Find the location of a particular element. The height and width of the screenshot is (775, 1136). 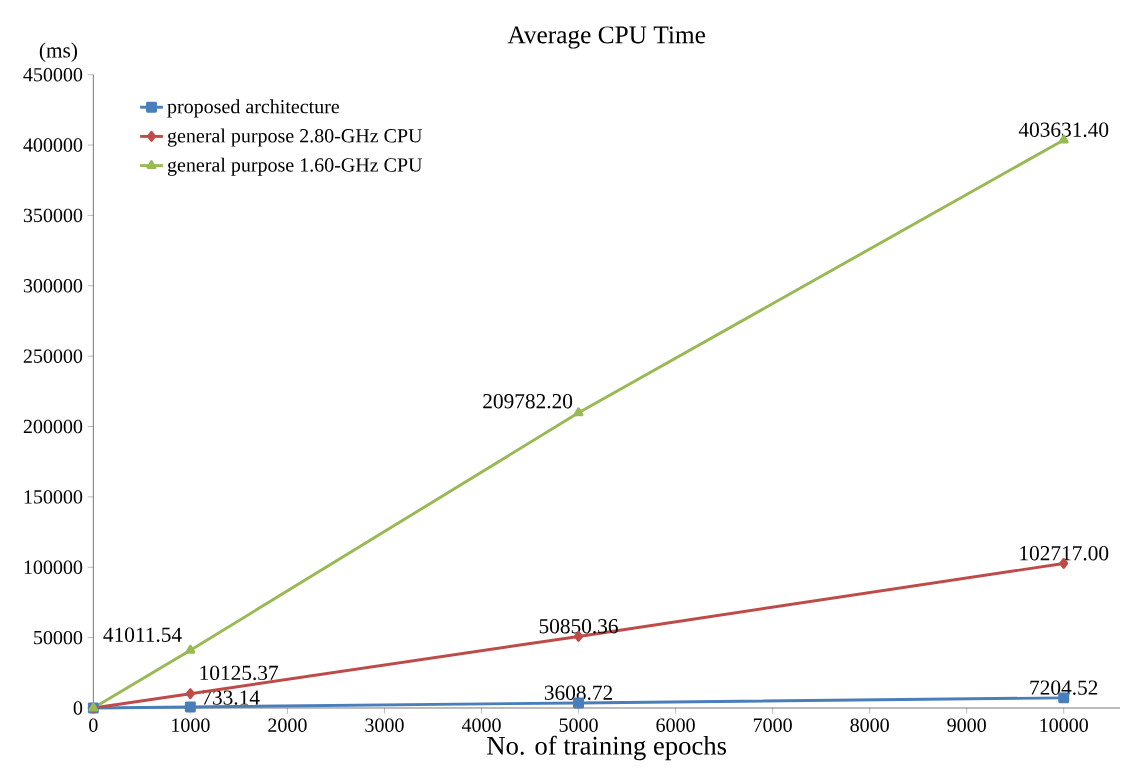

data-label: 7204.52 is located at coordinates (1064, 688).